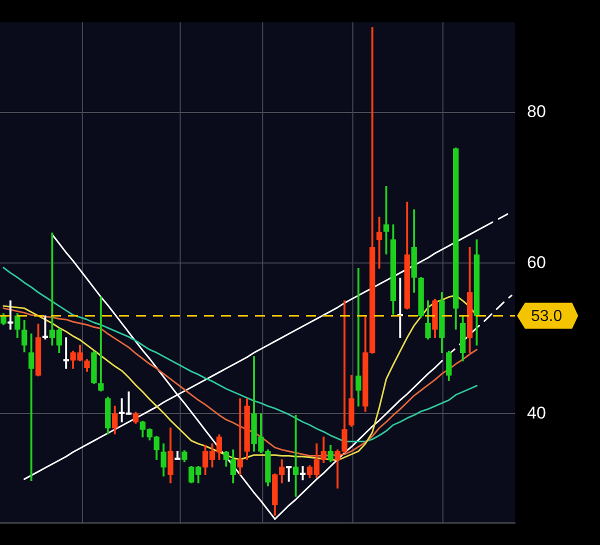  I want to click on y-tick-label: 80, so click(536, 112).